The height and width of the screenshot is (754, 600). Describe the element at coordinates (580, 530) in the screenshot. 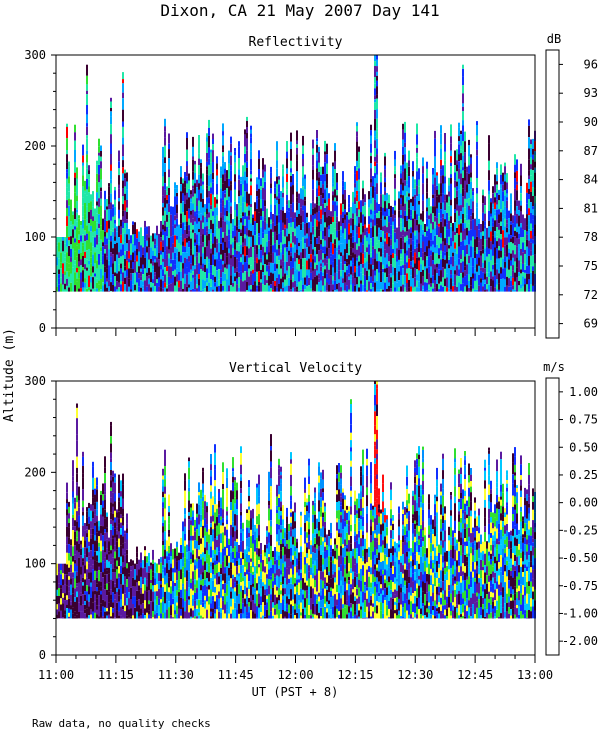

I see `colorbar-label: -0.25` at that location.